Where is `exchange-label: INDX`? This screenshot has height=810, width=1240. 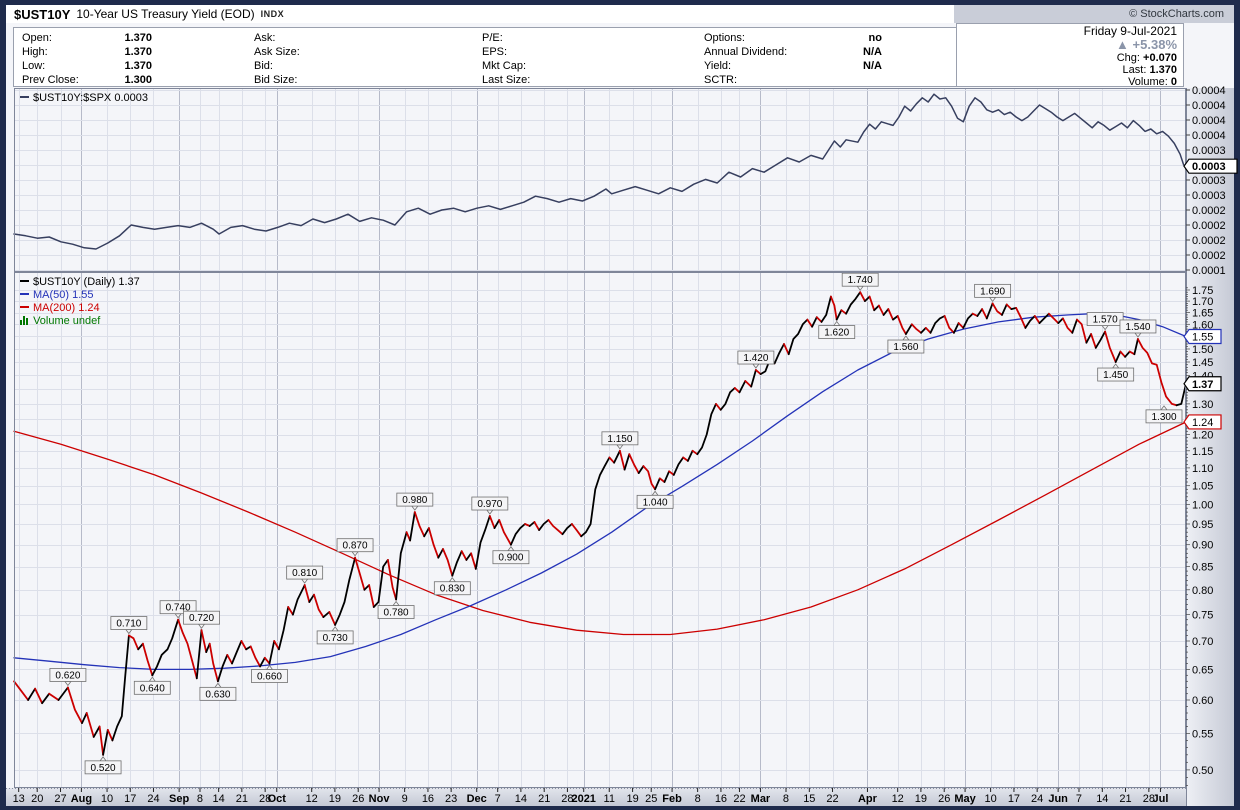
exchange-label: INDX is located at coordinates (272, 14).